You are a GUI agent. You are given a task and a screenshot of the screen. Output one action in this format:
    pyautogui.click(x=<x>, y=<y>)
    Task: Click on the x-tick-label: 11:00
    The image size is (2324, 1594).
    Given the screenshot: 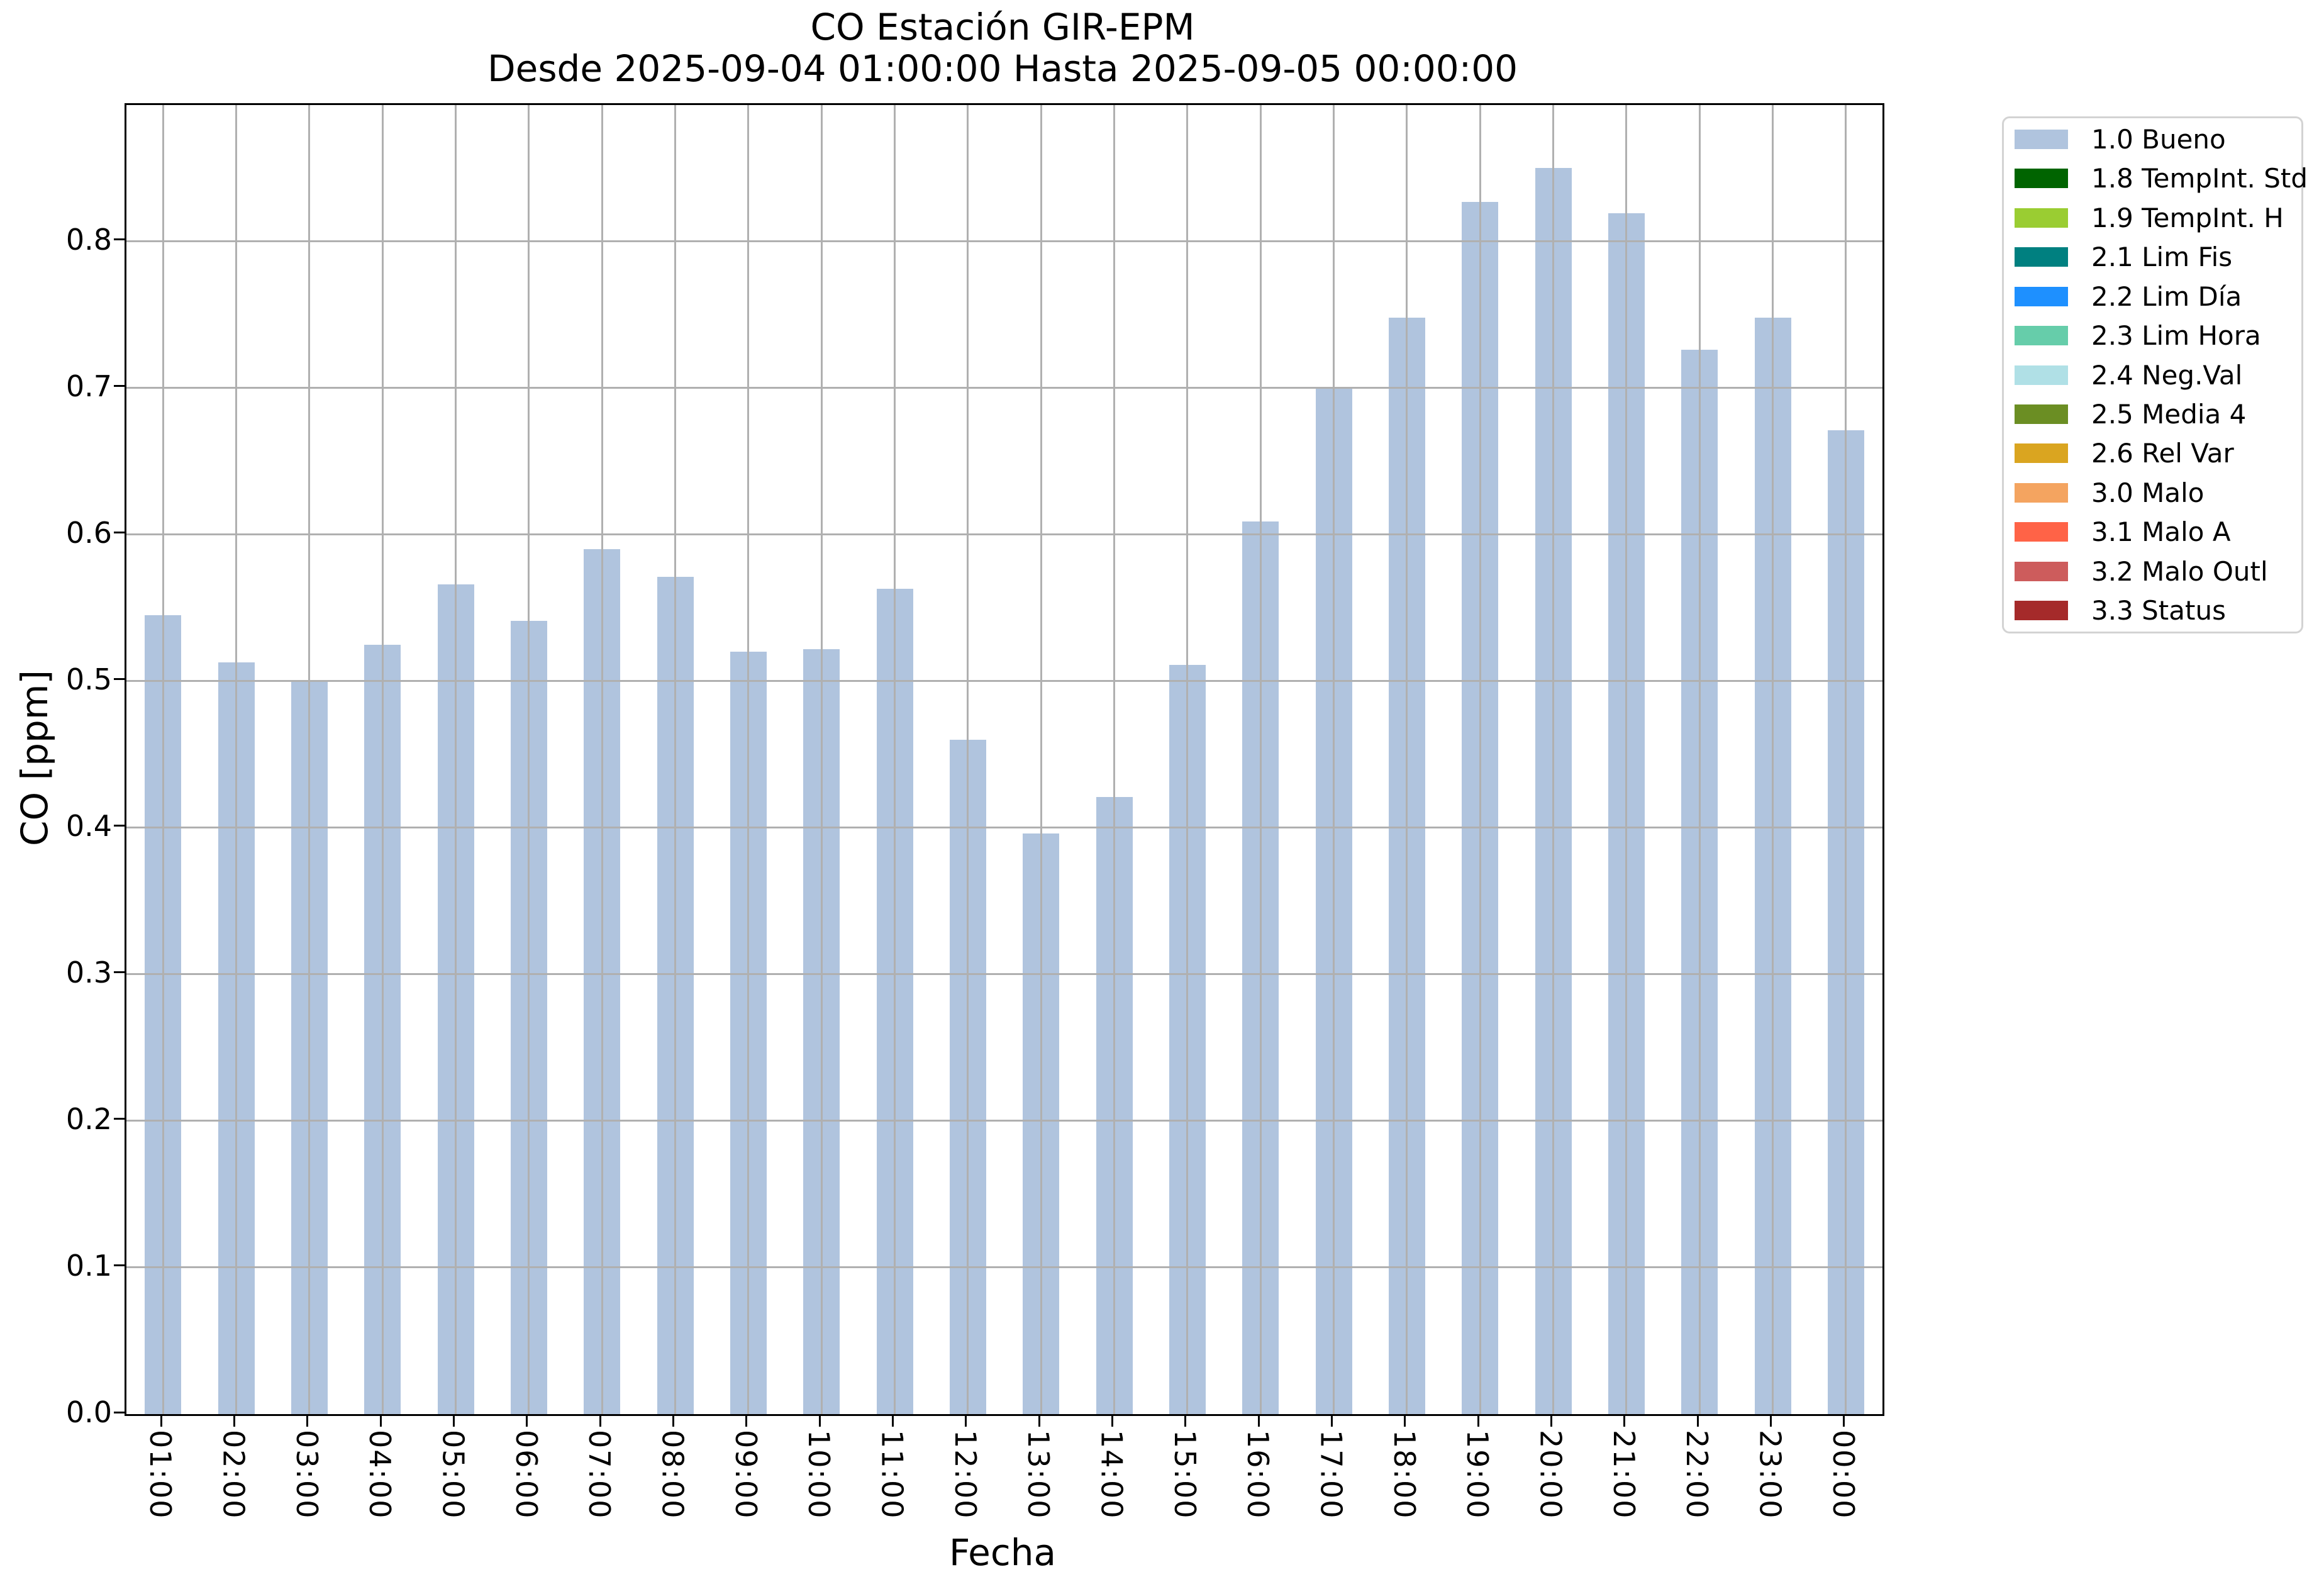 What is the action you would take?
    pyautogui.click(x=892, y=1475)
    